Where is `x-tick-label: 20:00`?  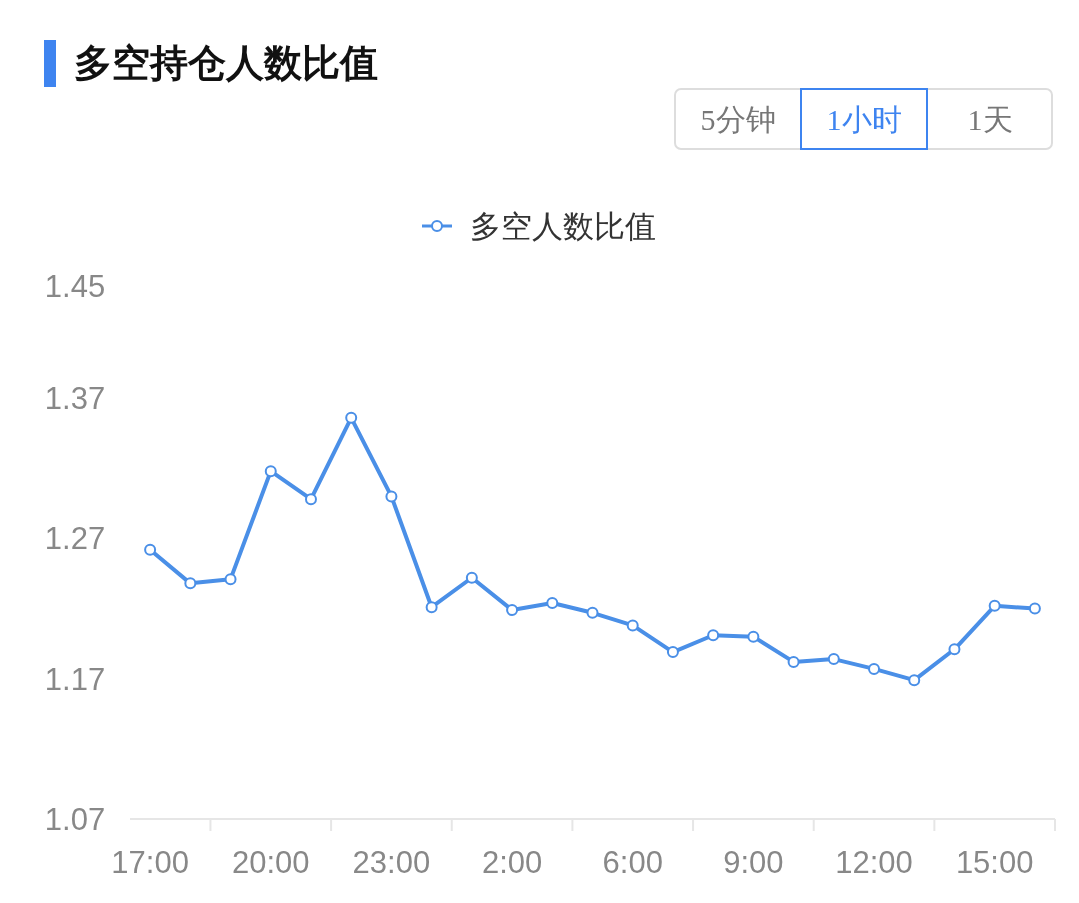 x-tick-label: 20:00 is located at coordinates (270, 862).